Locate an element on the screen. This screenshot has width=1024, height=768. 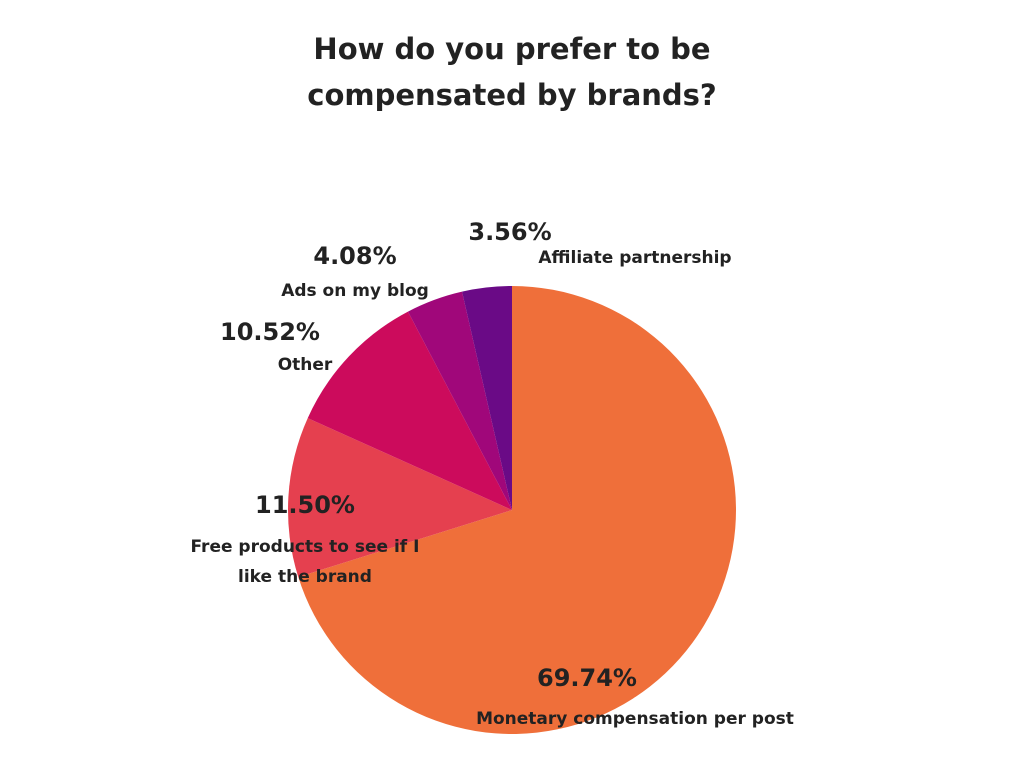
value-label: 10.52% is located at coordinates (270, 332).